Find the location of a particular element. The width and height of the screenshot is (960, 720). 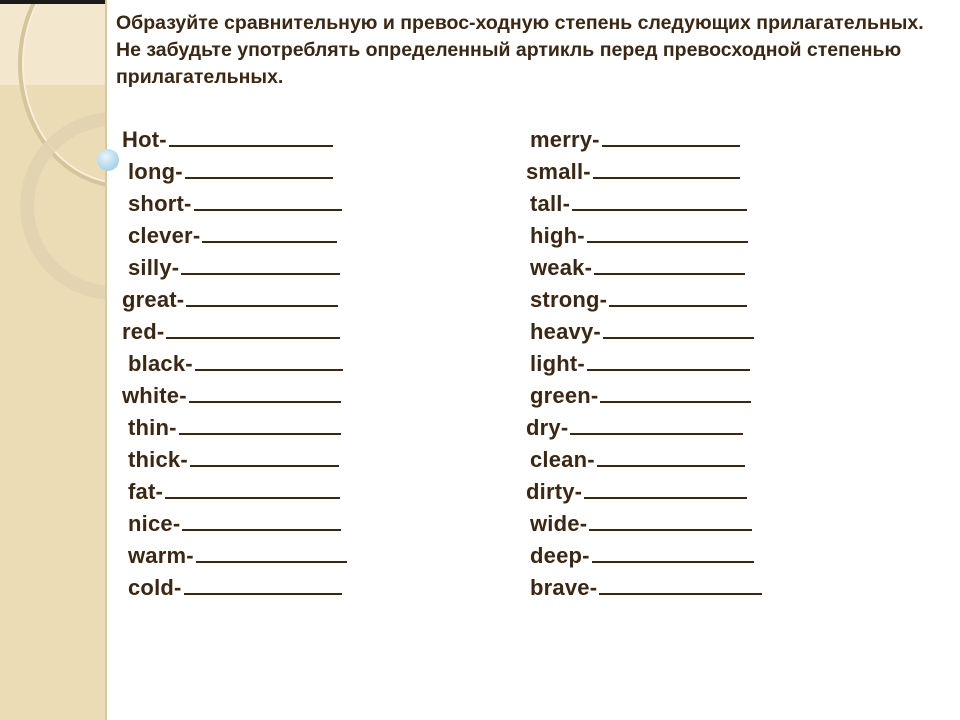

decorative-sidebar is located at coordinates (53, 360).